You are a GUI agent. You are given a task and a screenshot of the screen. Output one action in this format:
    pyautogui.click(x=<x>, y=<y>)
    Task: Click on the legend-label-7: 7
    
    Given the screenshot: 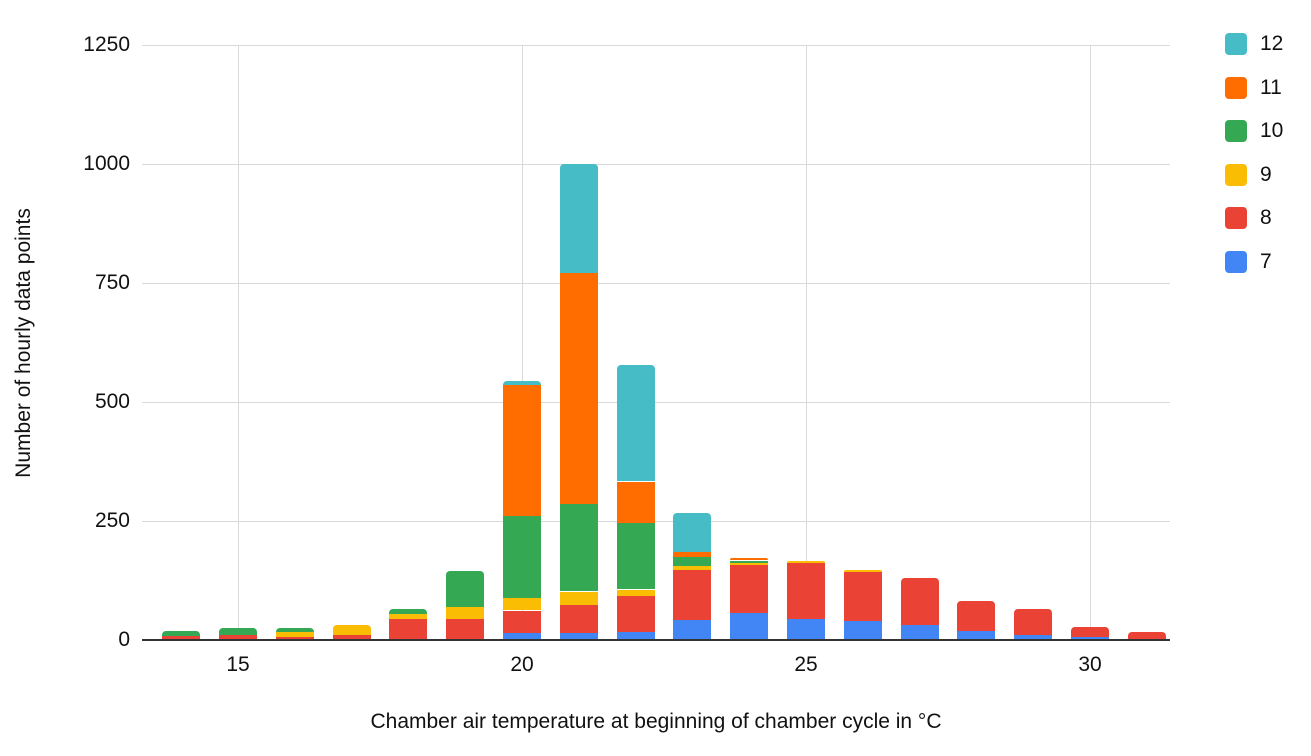 What is the action you would take?
    pyautogui.click(x=1266, y=261)
    